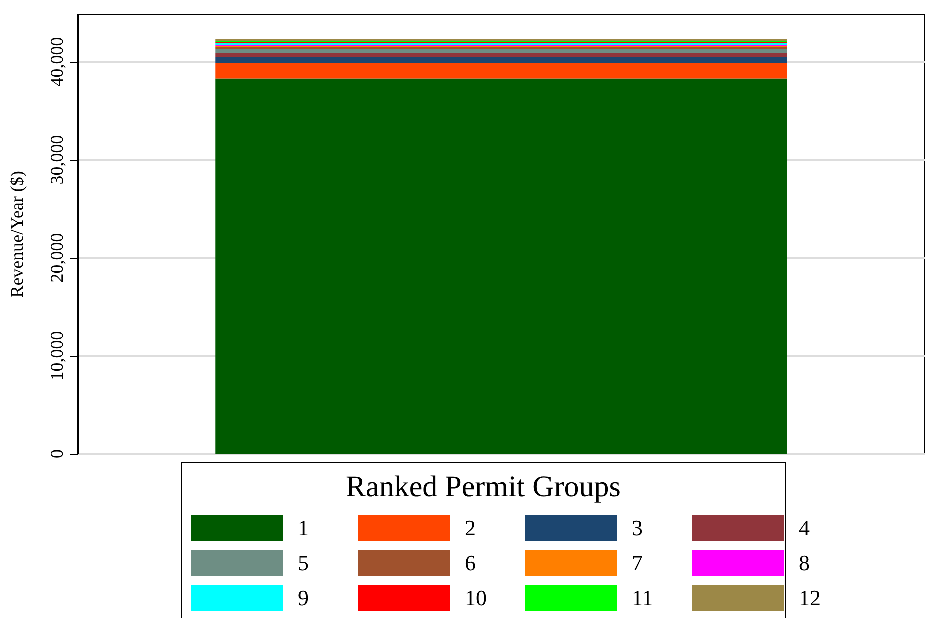  What do you see at coordinates (57, 258) in the screenshot?
I see `y-tick-label: 20,000` at bounding box center [57, 258].